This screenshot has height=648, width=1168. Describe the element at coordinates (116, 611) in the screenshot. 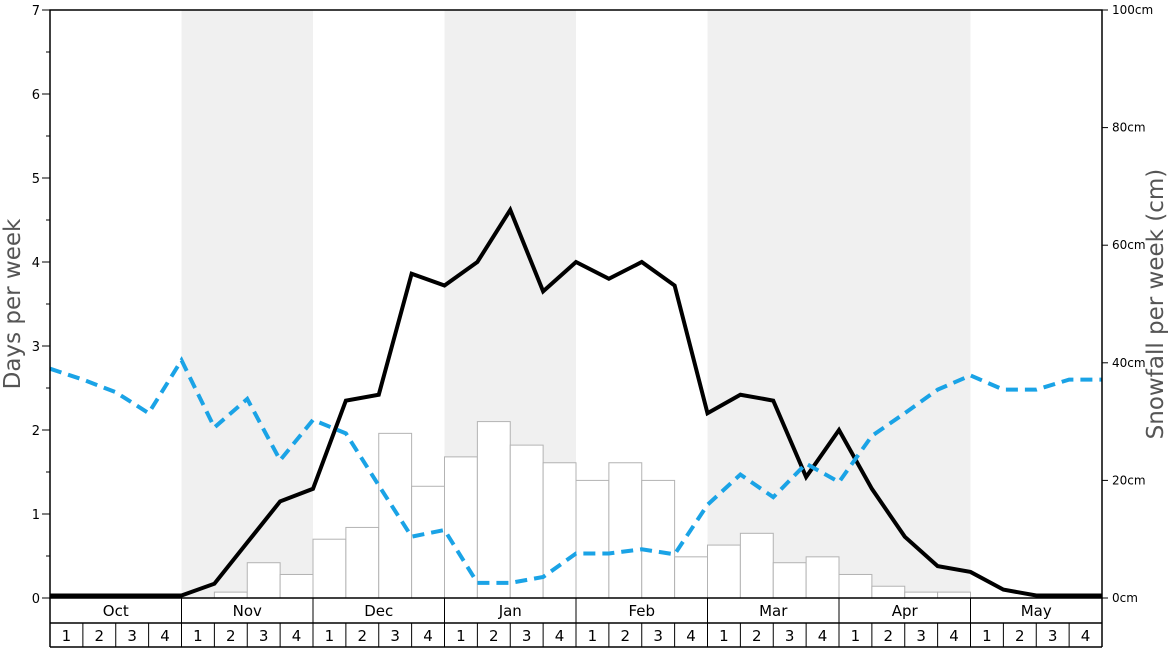

I see `month-label-oct: Oct` at that location.